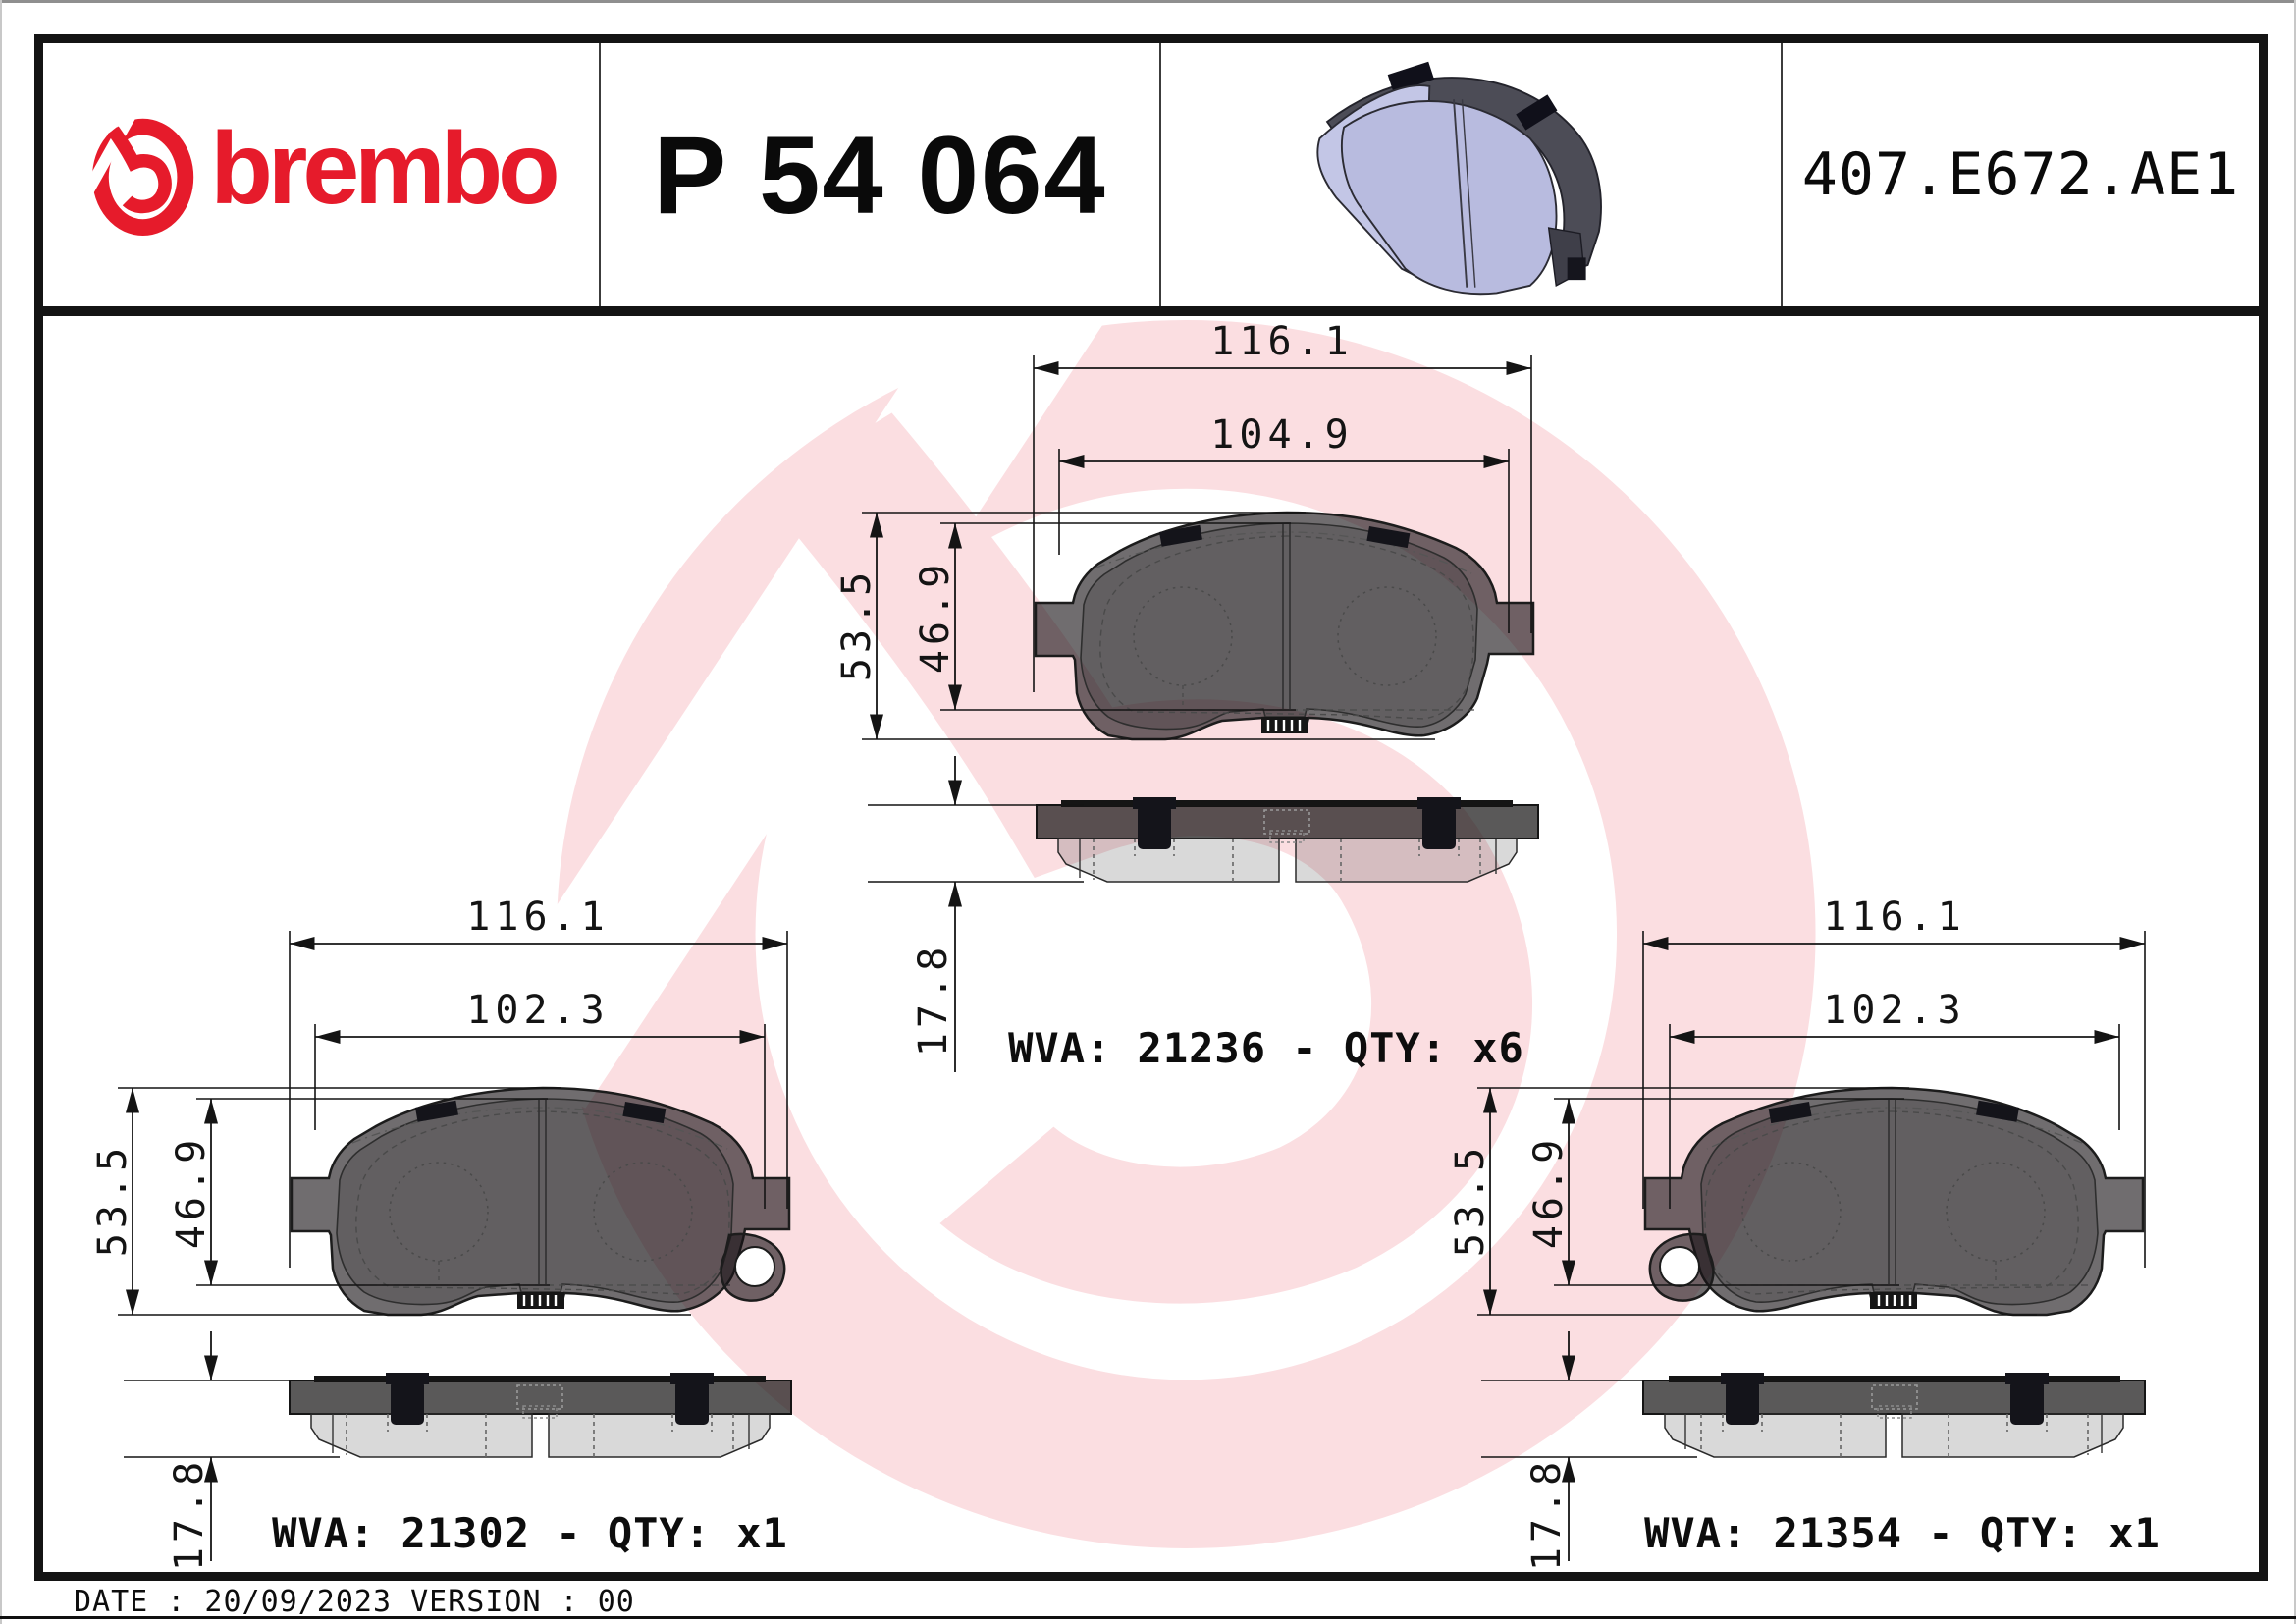 The height and width of the screenshot is (1624, 2296). Describe the element at coordinates (112, 1200) in the screenshot. I see `dim-height-total-left: 53.5` at that location.